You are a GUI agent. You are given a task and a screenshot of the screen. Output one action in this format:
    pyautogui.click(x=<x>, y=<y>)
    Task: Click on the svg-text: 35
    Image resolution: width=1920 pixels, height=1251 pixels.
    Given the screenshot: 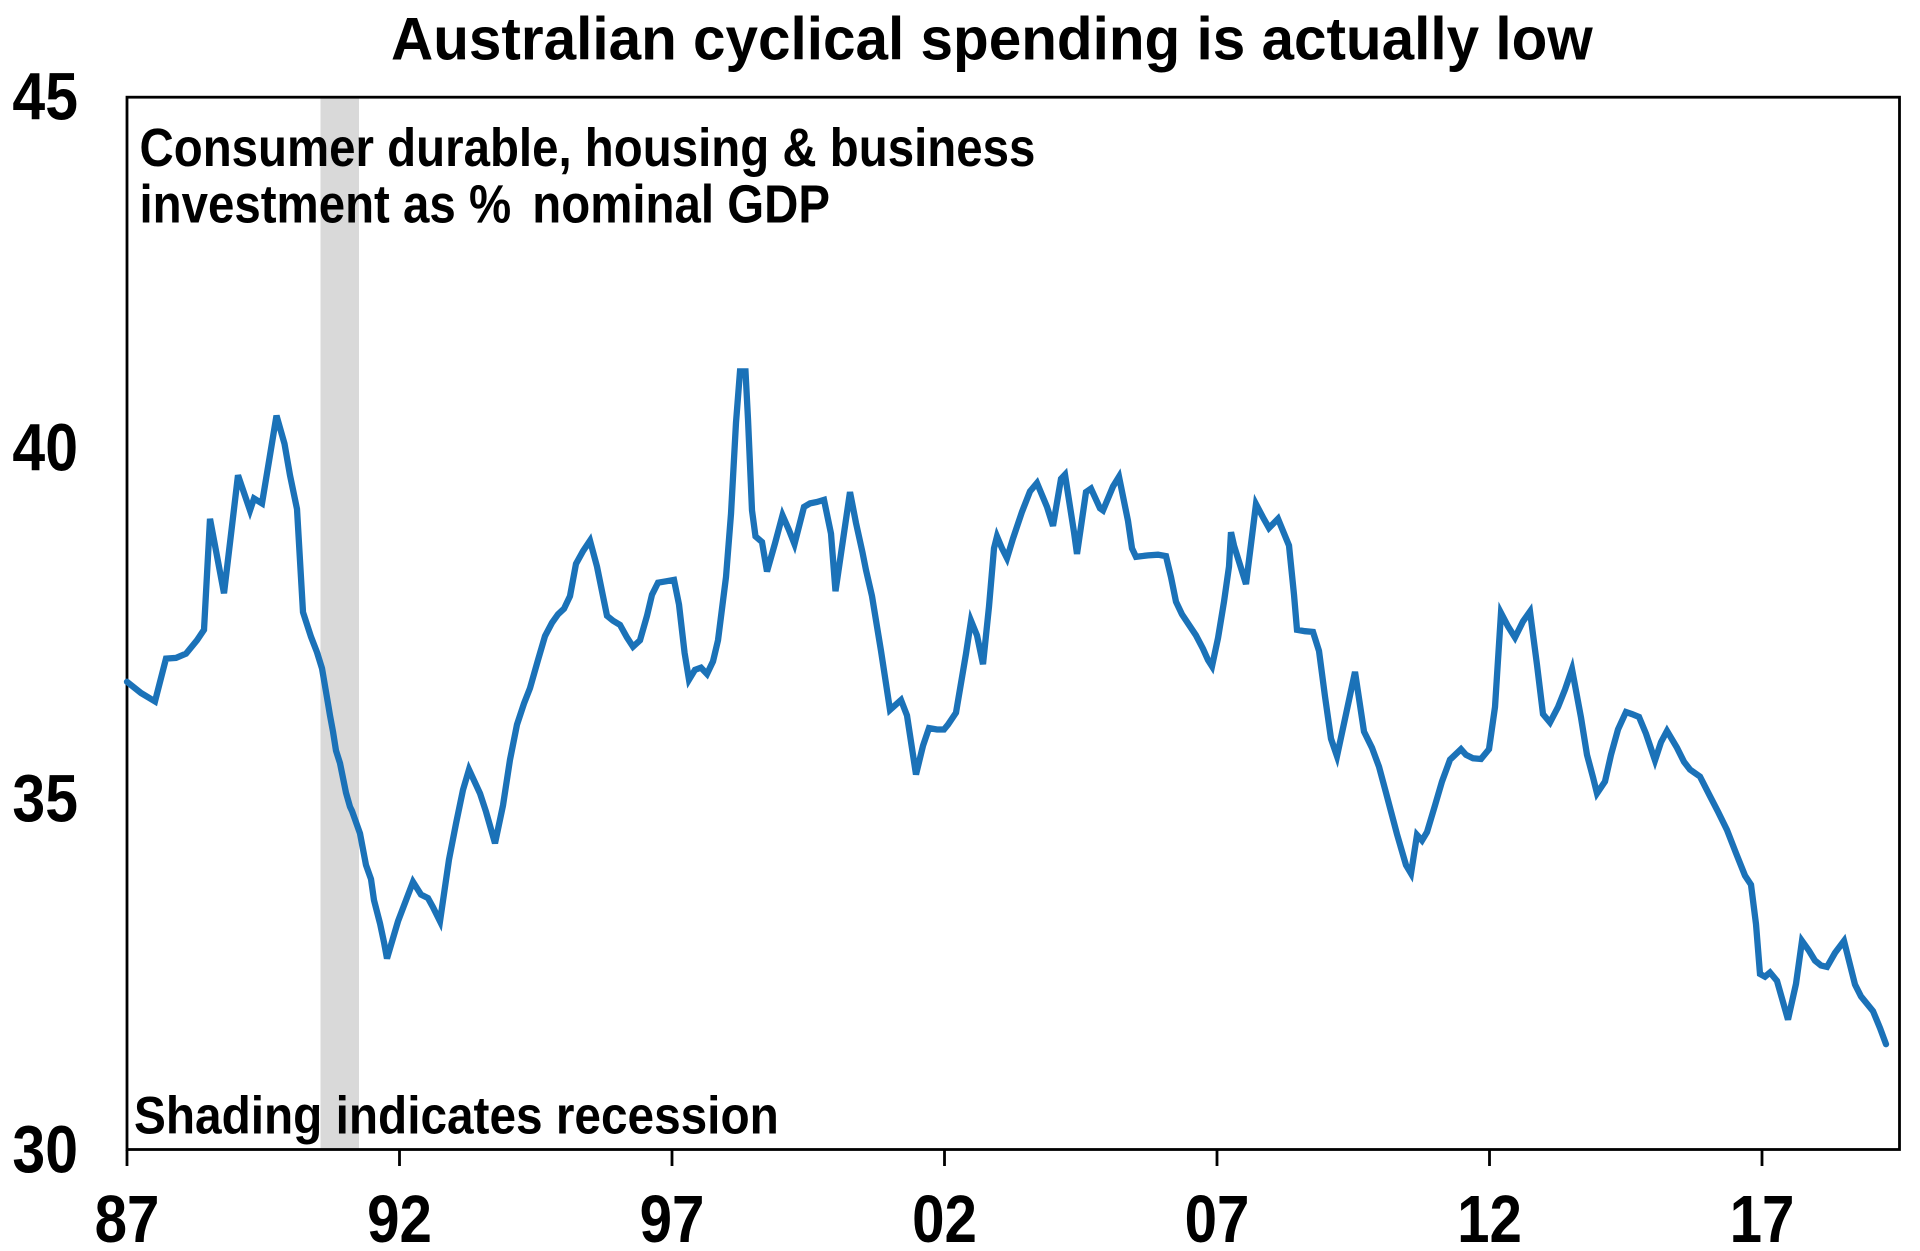 What is the action you would take?
    pyautogui.click(x=45, y=799)
    